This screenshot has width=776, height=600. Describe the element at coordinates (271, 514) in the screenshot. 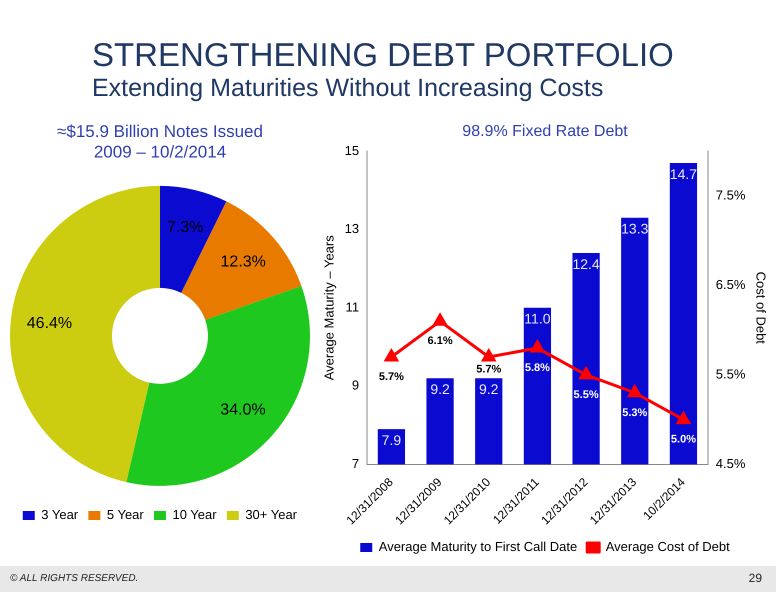

I see `legend-label: 30+ Year` at that location.